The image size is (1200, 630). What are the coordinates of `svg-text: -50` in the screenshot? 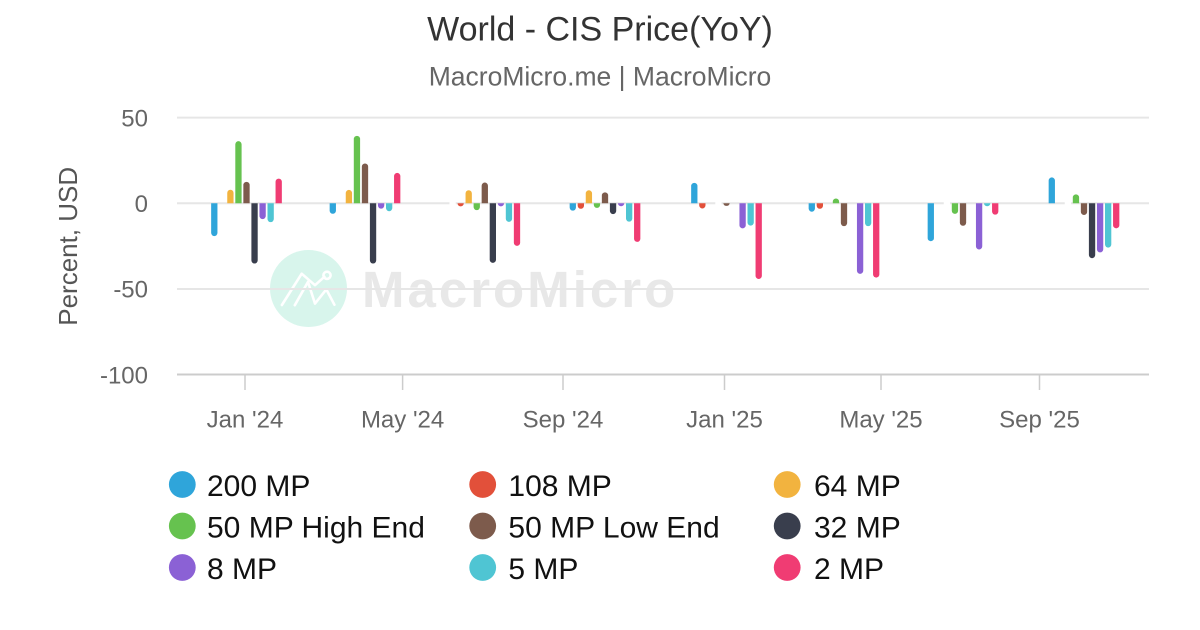 It's located at (130, 290).